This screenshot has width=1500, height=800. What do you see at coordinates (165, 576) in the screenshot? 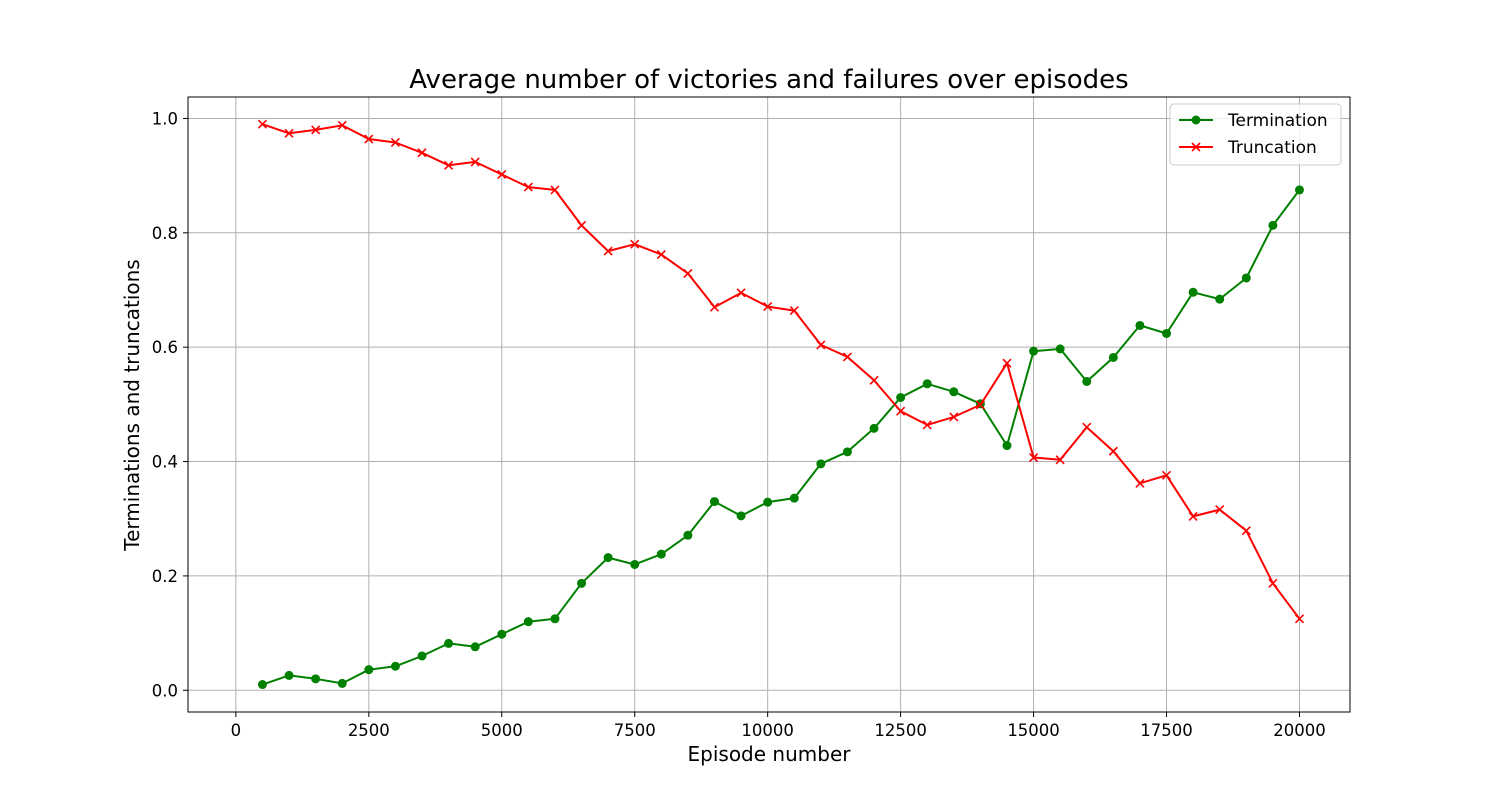
I see `y-tick-label: 0.2` at bounding box center [165, 576].